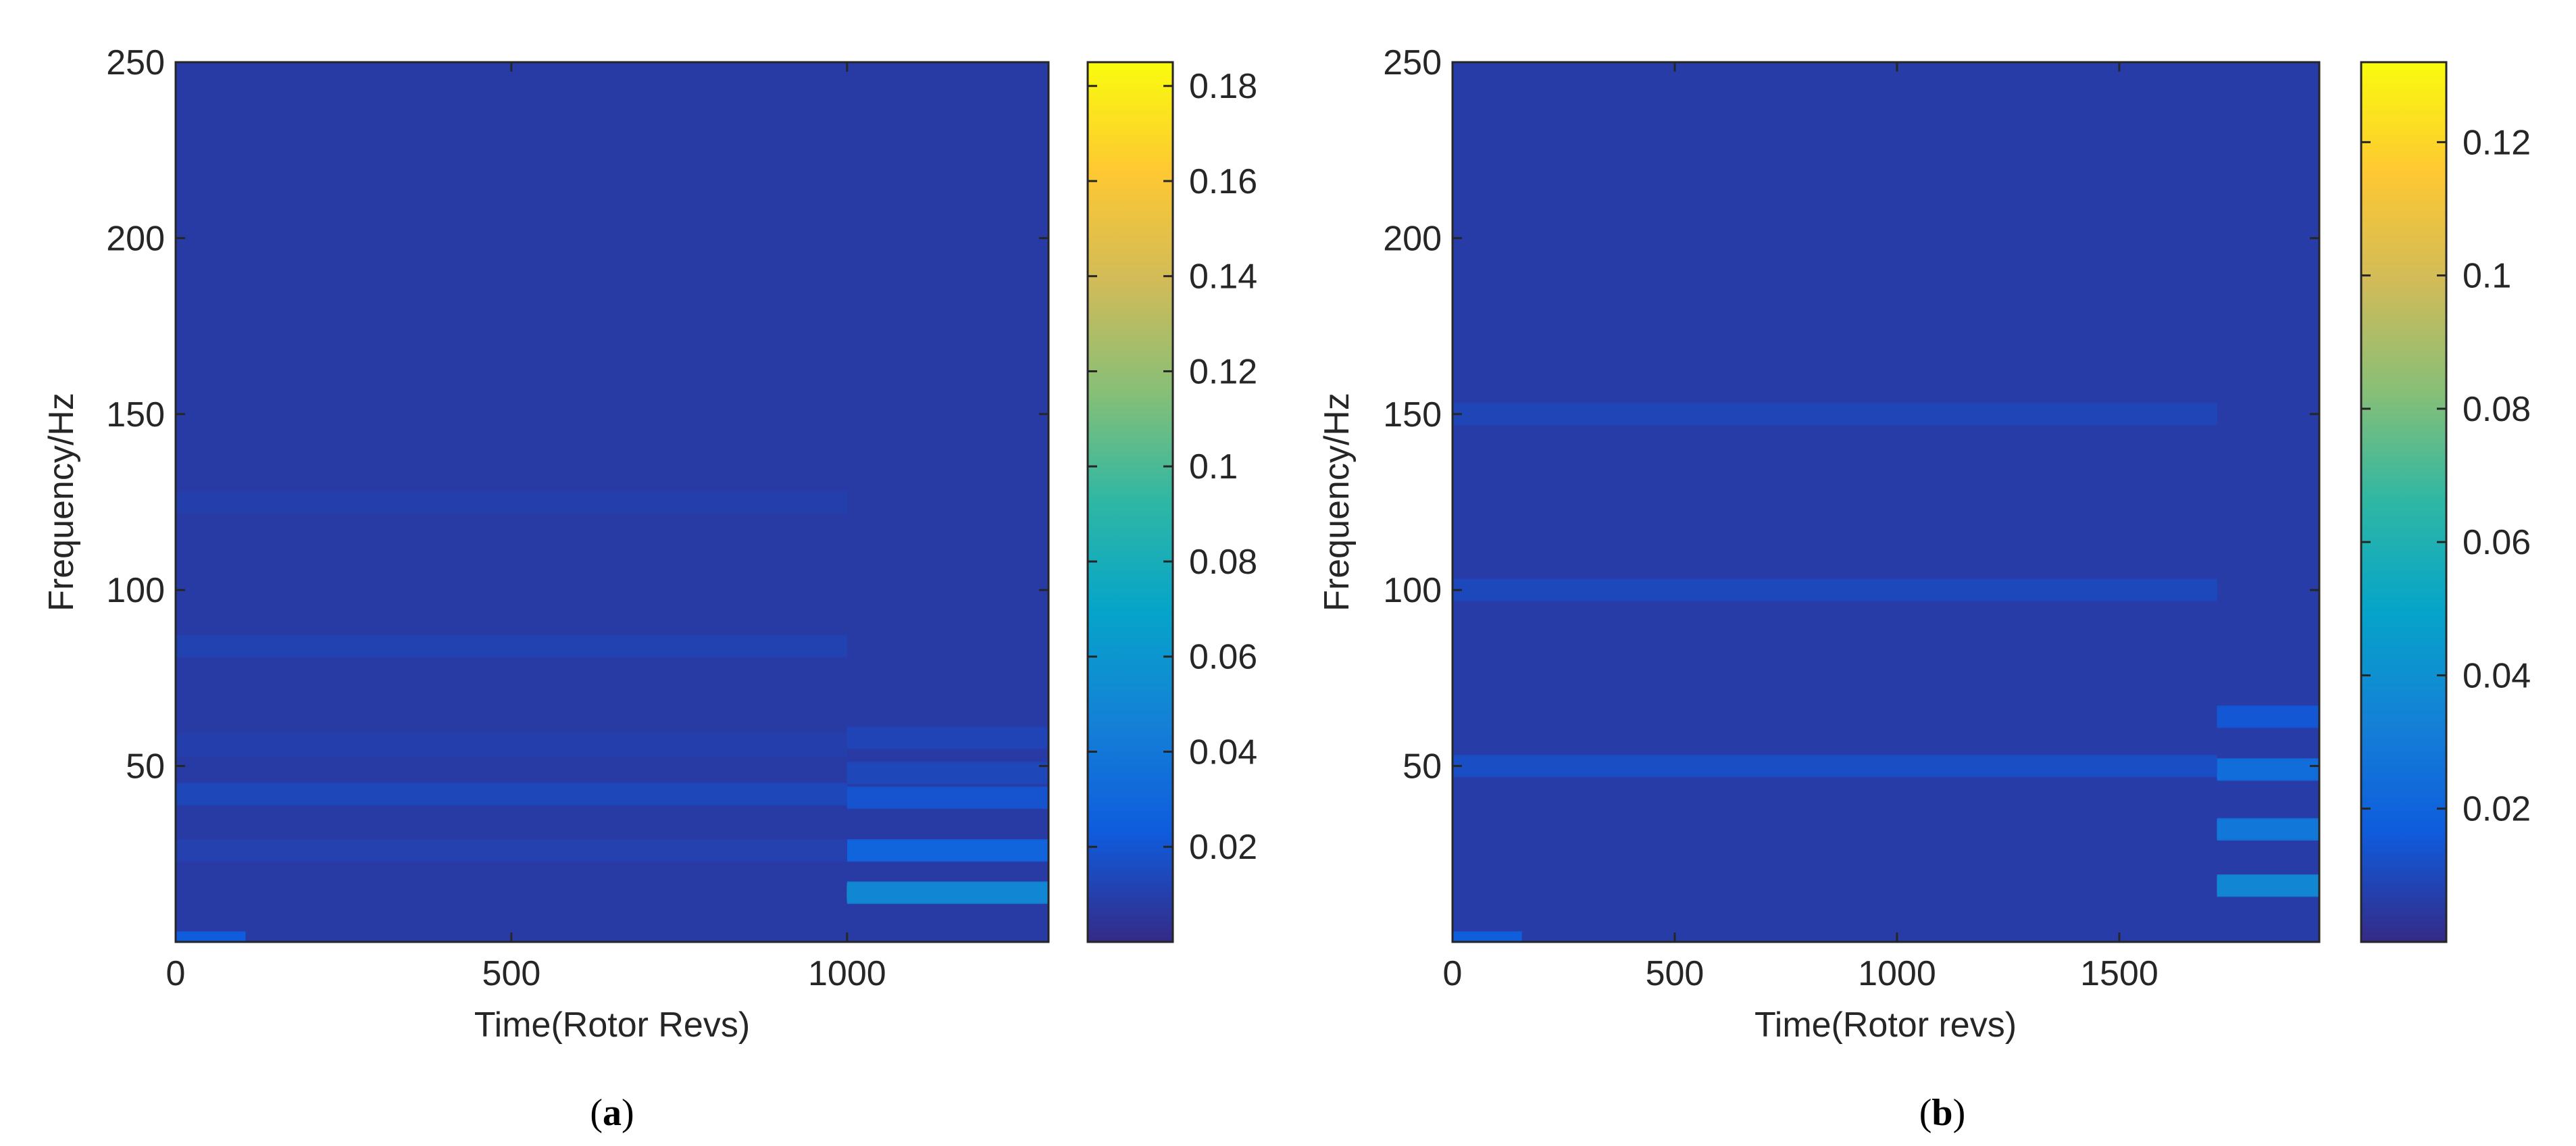 The height and width of the screenshot is (1146, 2576). I want to click on svg-text: (a), so click(612, 1113).